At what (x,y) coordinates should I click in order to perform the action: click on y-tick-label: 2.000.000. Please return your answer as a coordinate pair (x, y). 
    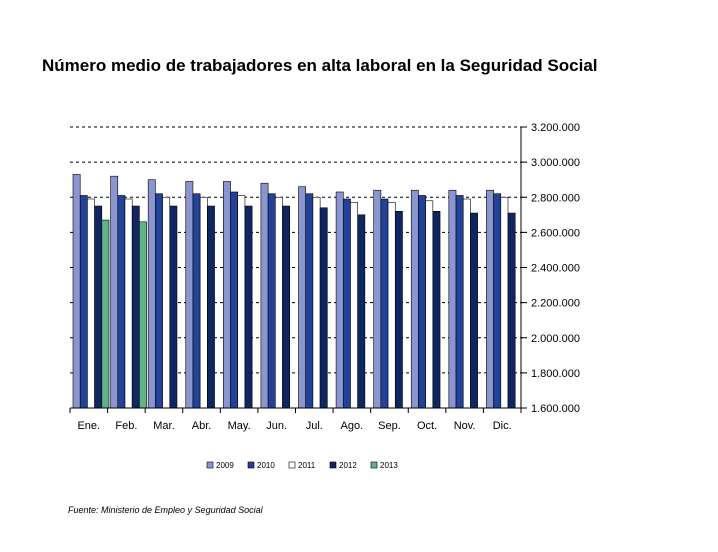
    Looking at the image, I should click on (555, 339).